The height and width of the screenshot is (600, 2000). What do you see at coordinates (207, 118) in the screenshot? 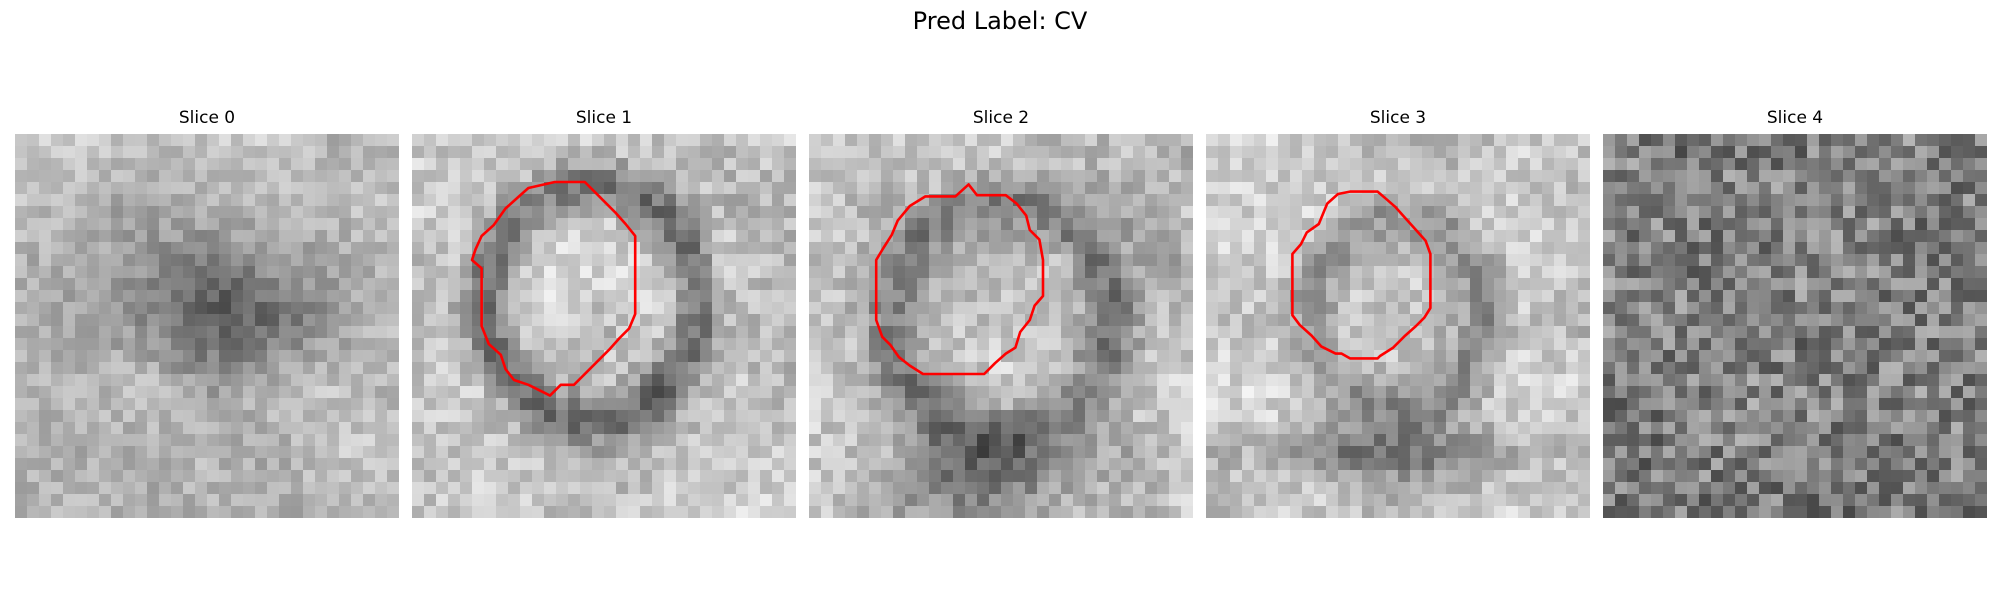
I see `slice-title: Slice 0` at bounding box center [207, 118].